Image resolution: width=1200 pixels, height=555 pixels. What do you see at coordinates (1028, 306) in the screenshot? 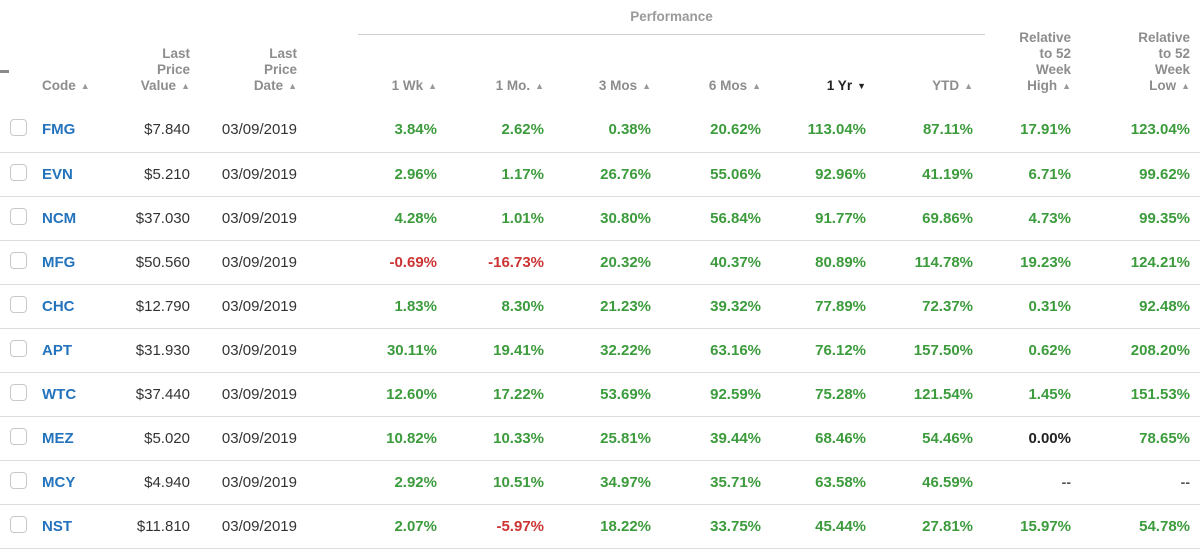
I see `rel_52wk_high-cell: 0.31%` at bounding box center [1028, 306].